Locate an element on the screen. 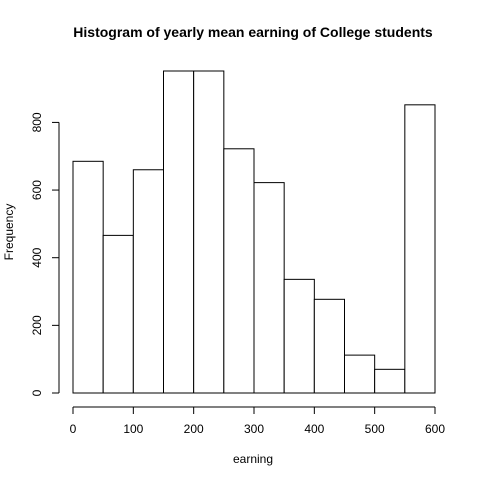 The image size is (480, 485). x-tick-label: 0 is located at coordinates (73, 429).